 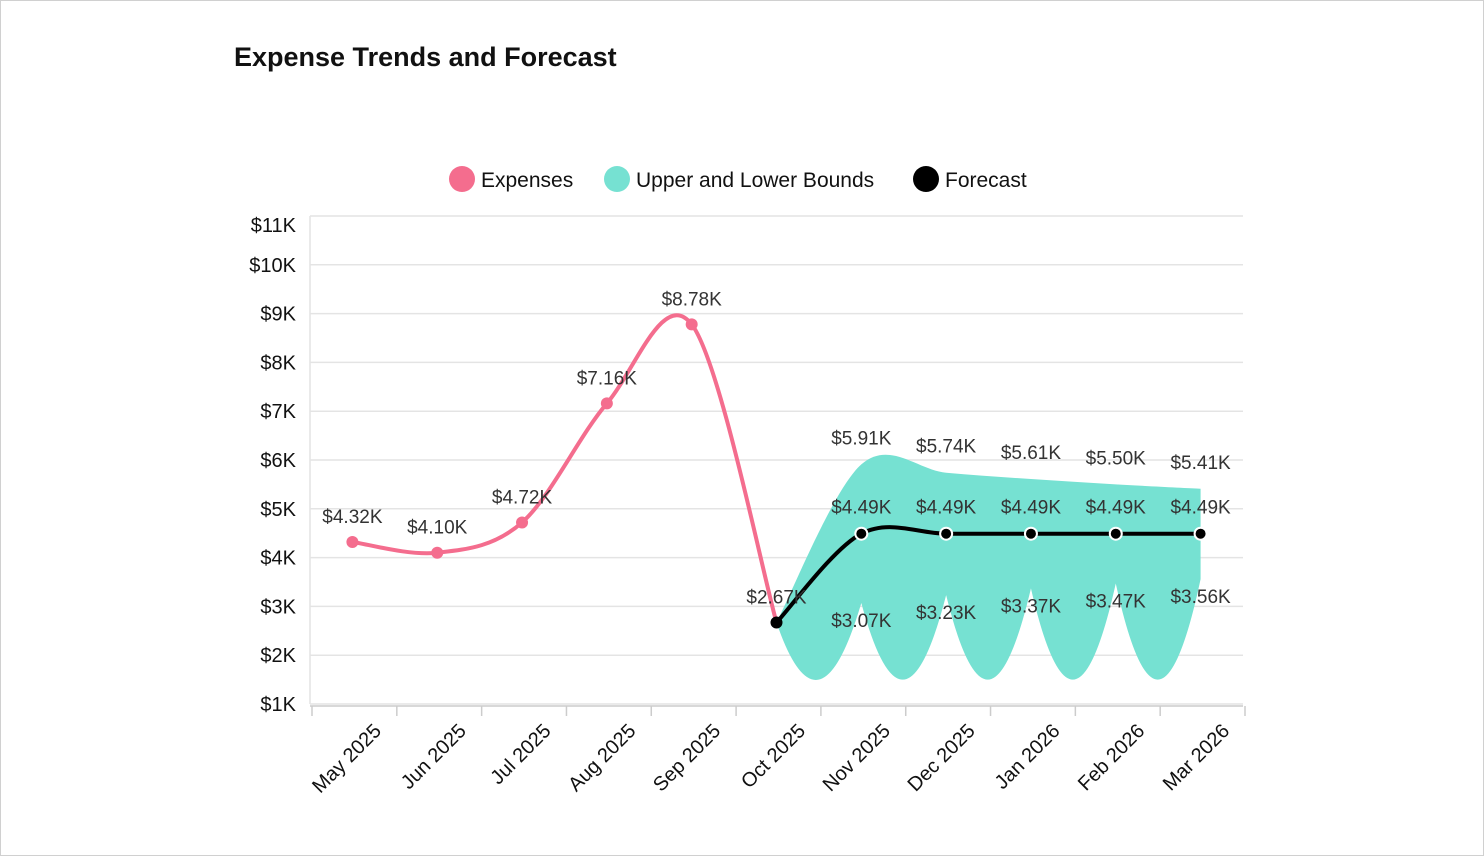 I want to click on x-tick-label: Jun 2025, so click(x=434, y=757).